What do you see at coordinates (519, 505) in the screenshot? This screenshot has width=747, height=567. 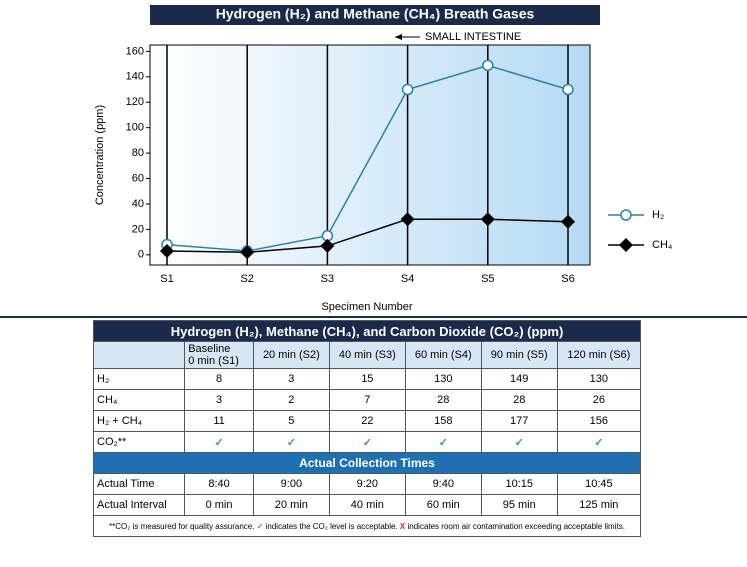 I see `table-cell: 95 min` at bounding box center [519, 505].